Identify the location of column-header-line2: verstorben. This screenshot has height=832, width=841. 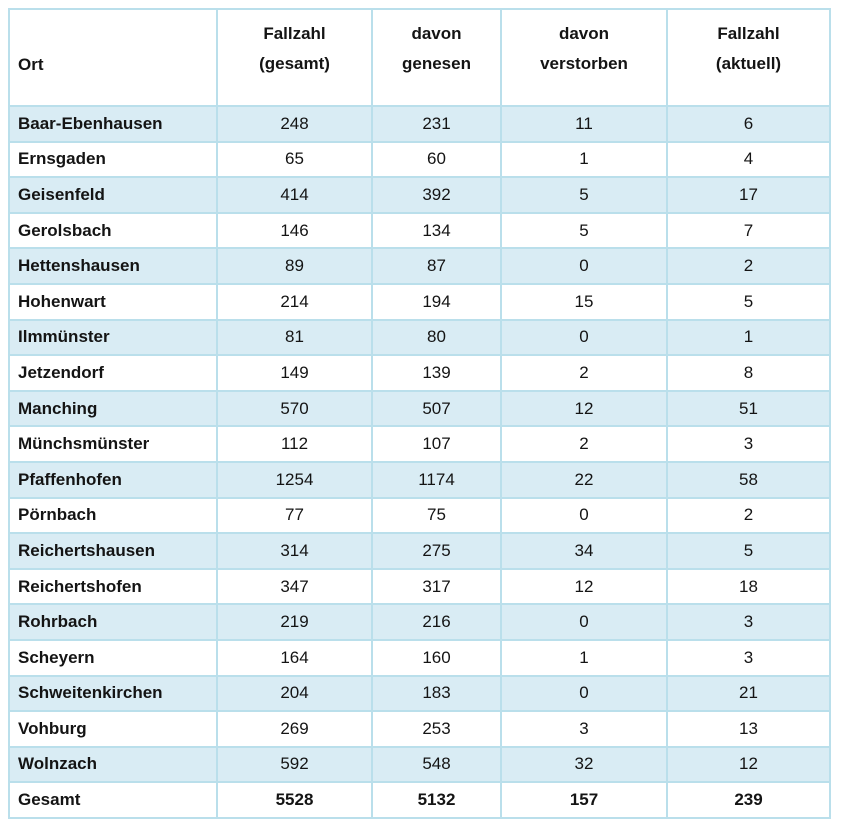
(584, 63).